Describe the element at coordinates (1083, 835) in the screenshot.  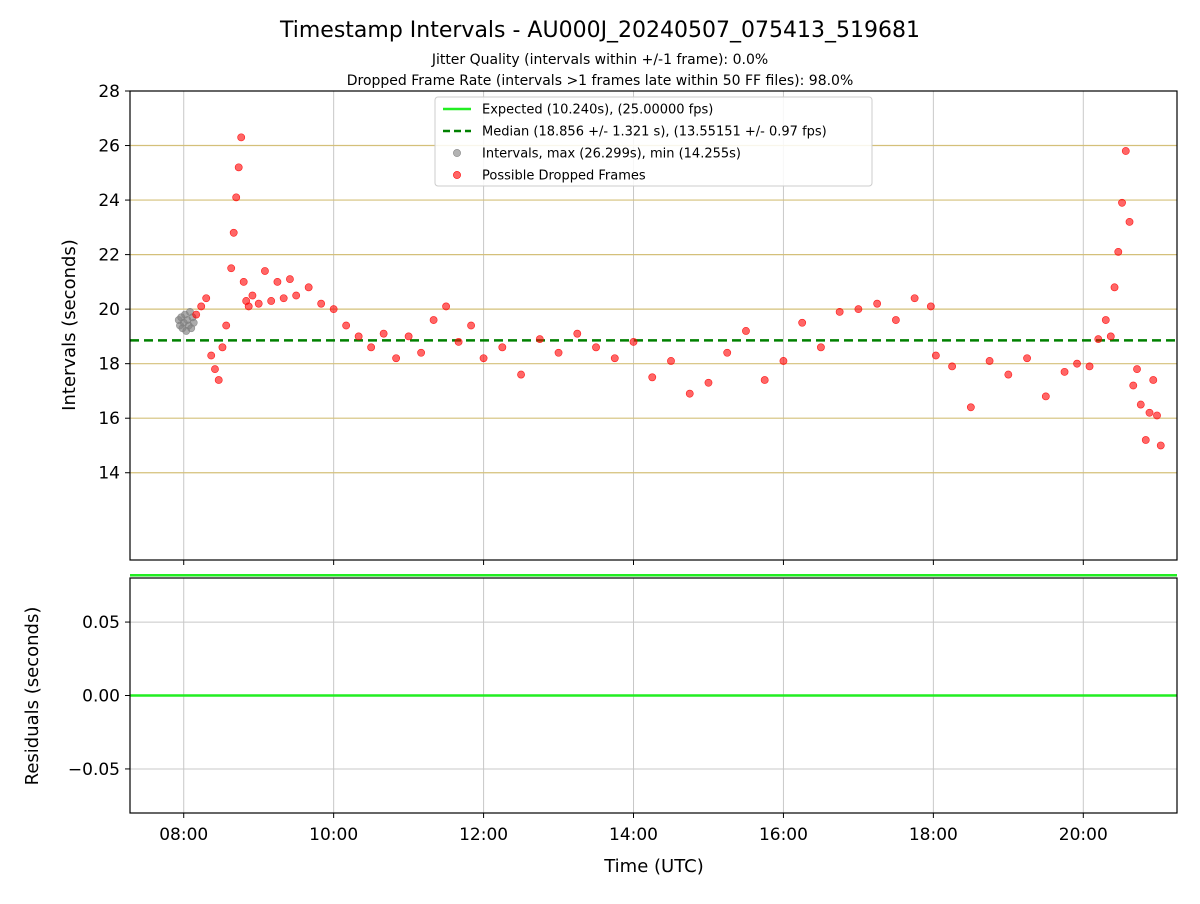
I see `x-tick-label: 20:00` at that location.